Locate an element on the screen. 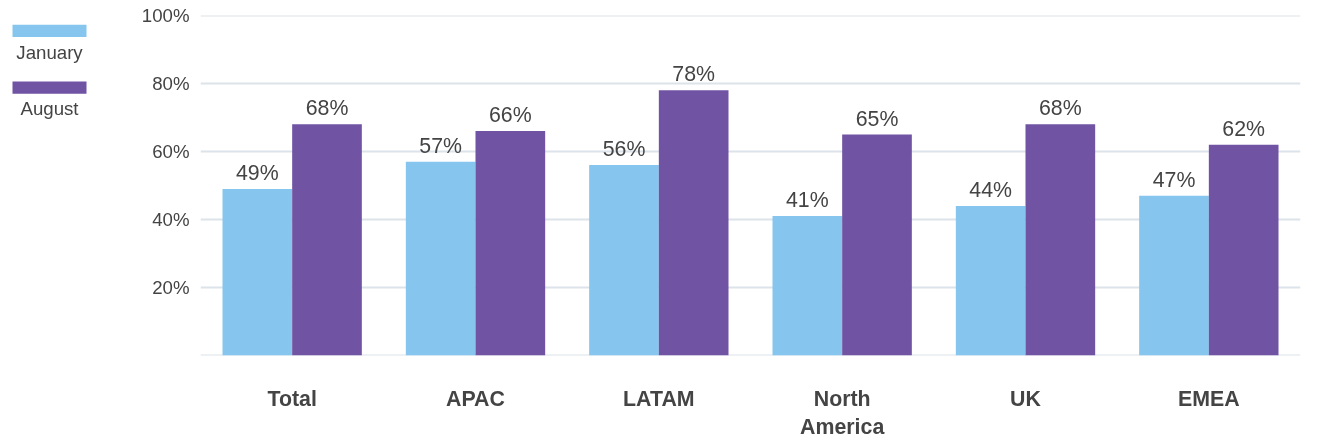  data-label: 47% is located at coordinates (1174, 179).